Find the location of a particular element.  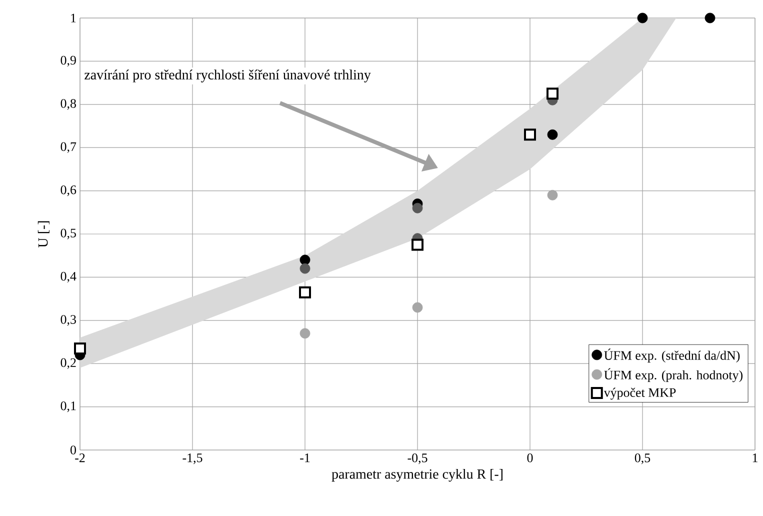

y-tick-label: 0,1 is located at coordinates (68, 407).